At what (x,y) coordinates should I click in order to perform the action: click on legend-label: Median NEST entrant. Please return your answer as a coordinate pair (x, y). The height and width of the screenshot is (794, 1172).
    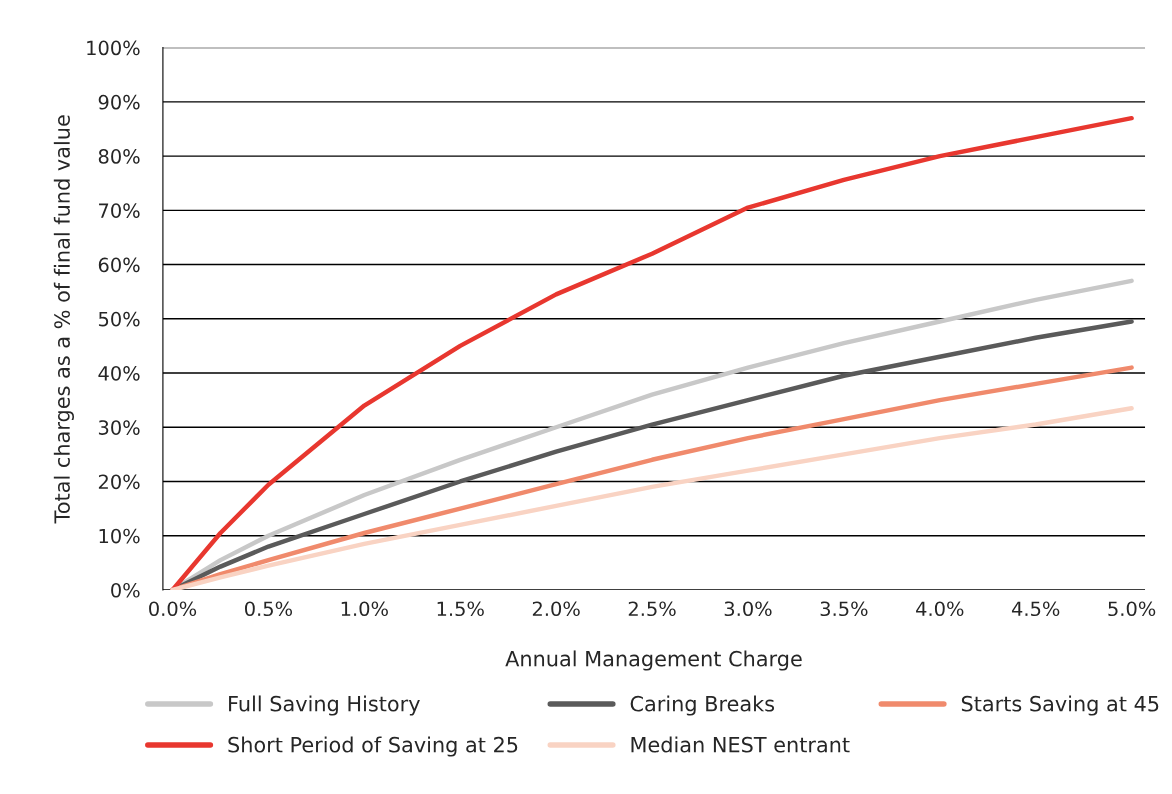
    Looking at the image, I should click on (740, 744).